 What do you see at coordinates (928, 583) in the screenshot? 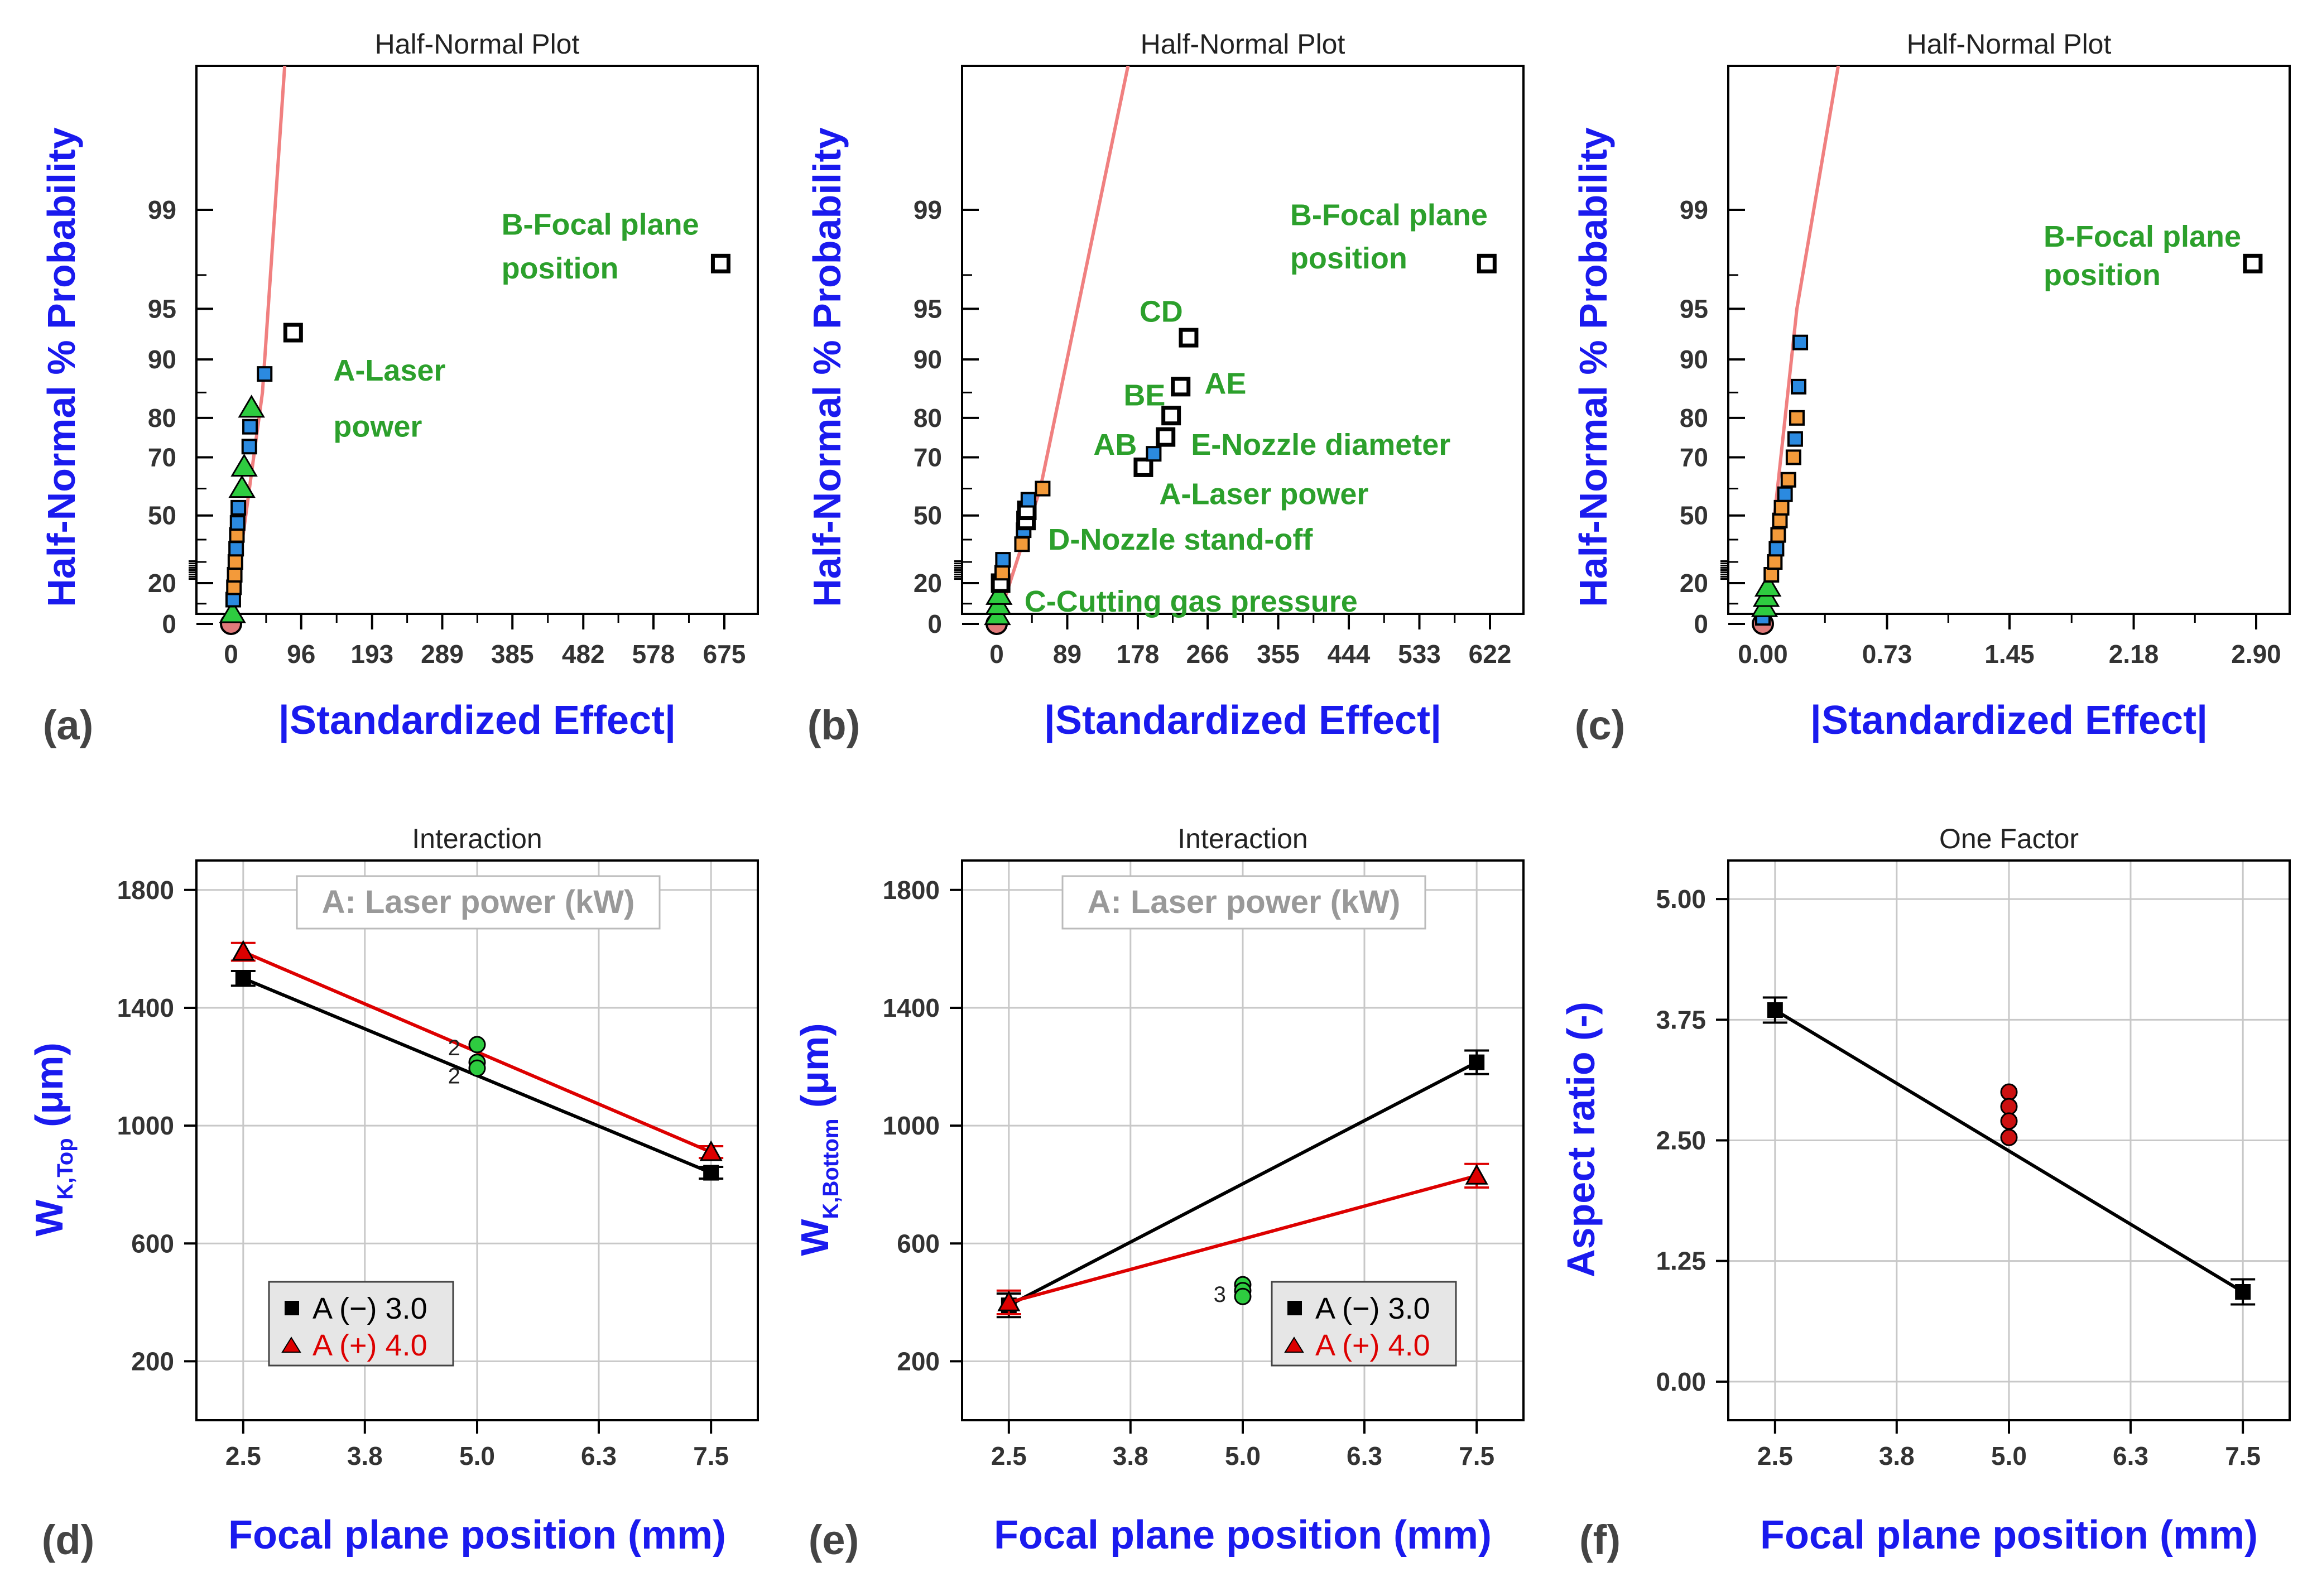
I see `y-tick-label: 20` at bounding box center [928, 583].